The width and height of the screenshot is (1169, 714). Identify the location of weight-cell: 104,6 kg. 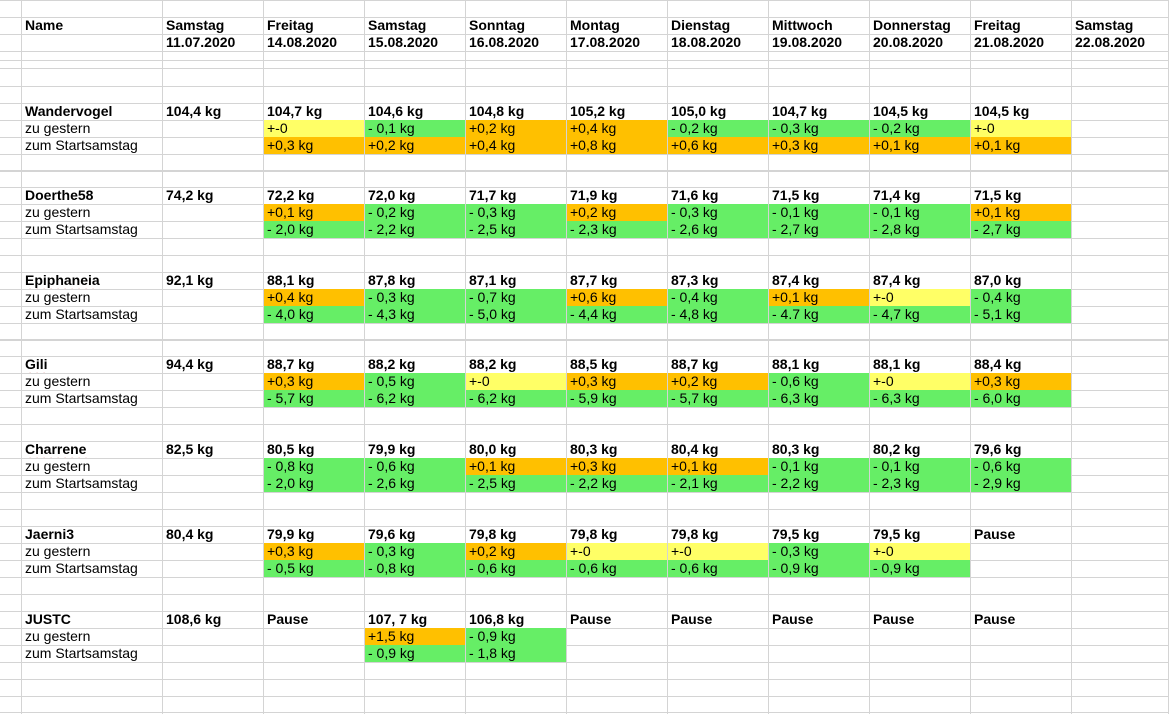
(396, 111).